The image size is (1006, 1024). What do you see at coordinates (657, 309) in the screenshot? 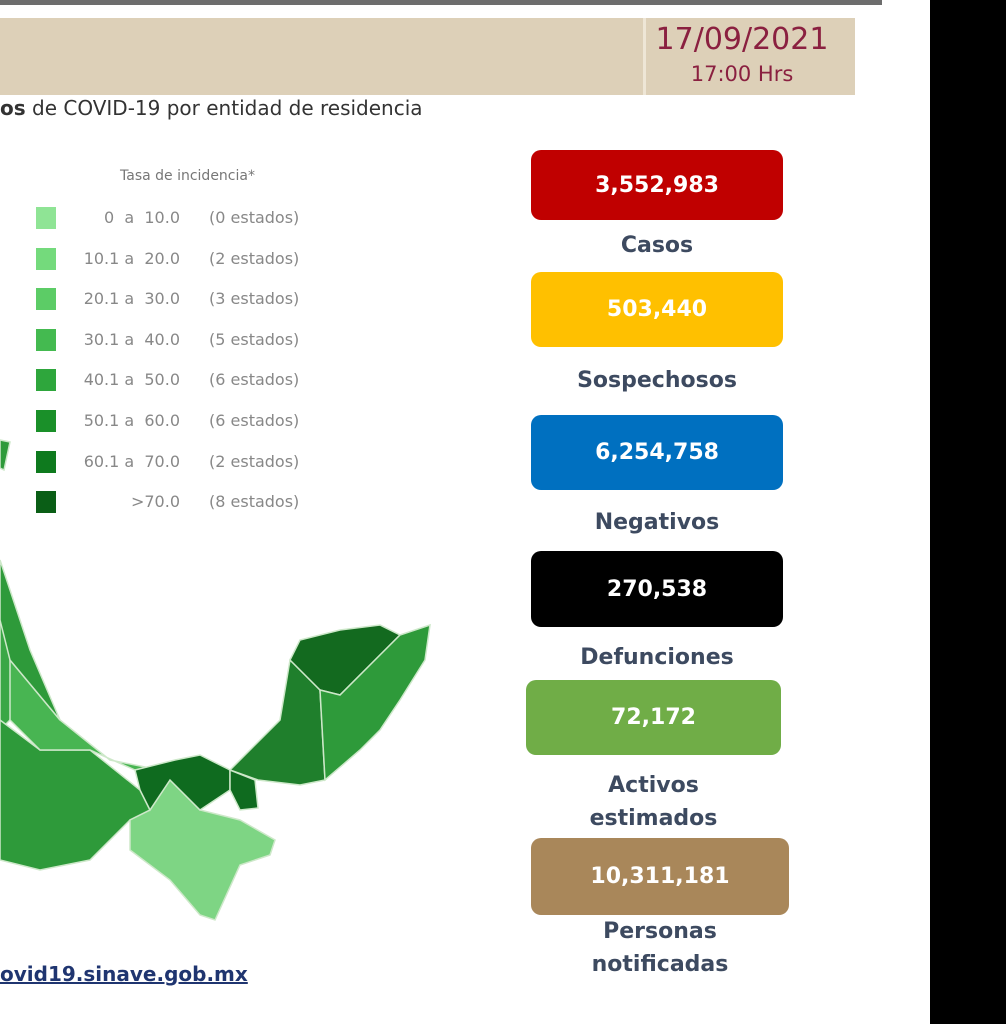
I see `stat-value: 503,440` at bounding box center [657, 309].